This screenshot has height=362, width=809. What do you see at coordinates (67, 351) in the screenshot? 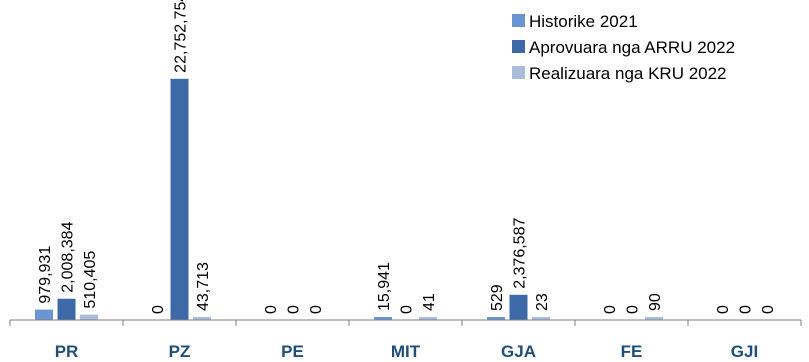
I see `category-label-pr: PR` at bounding box center [67, 351].